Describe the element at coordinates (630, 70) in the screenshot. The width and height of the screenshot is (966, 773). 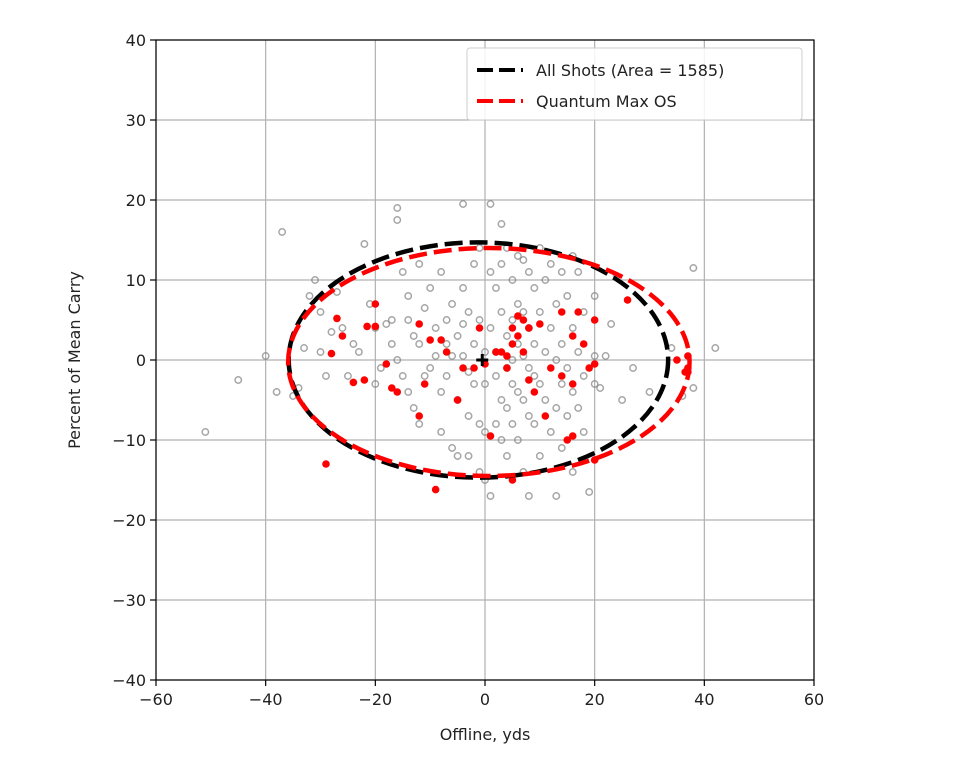
I see `legend-label-all-shots: All Shots (Area = 1585)` at that location.